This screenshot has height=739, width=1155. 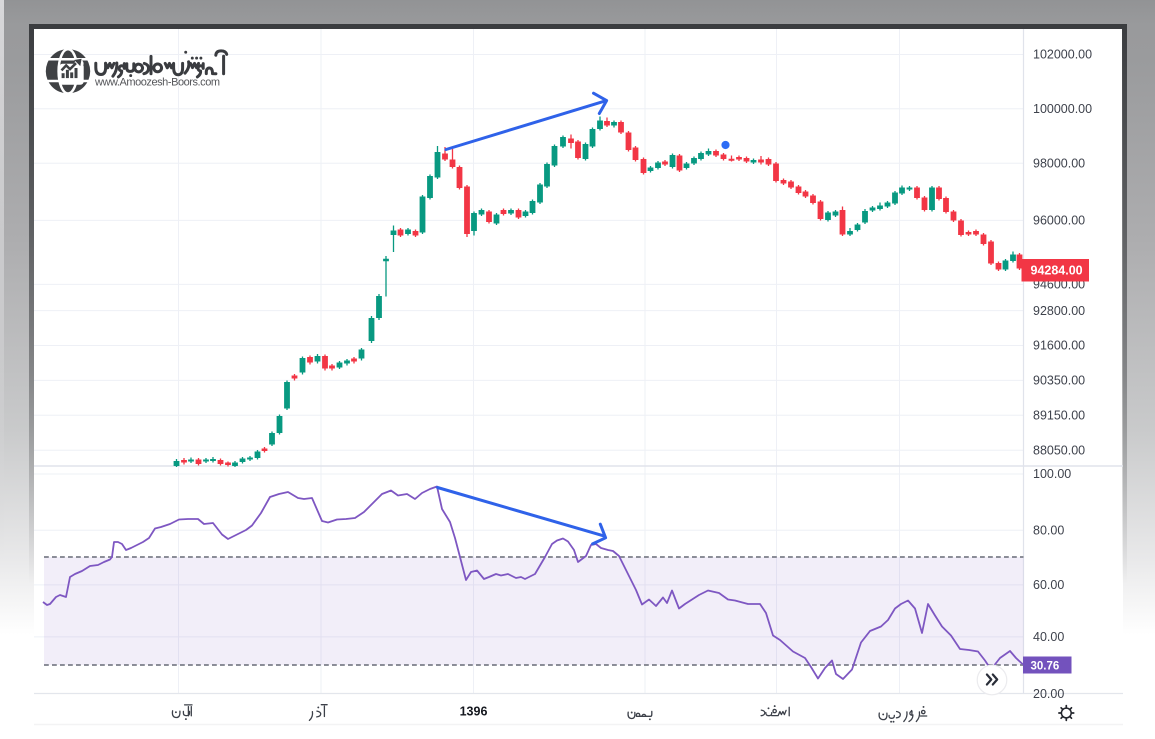 What do you see at coordinates (1059, 346) in the screenshot?
I see `svg-text: 91600.00` at bounding box center [1059, 346].